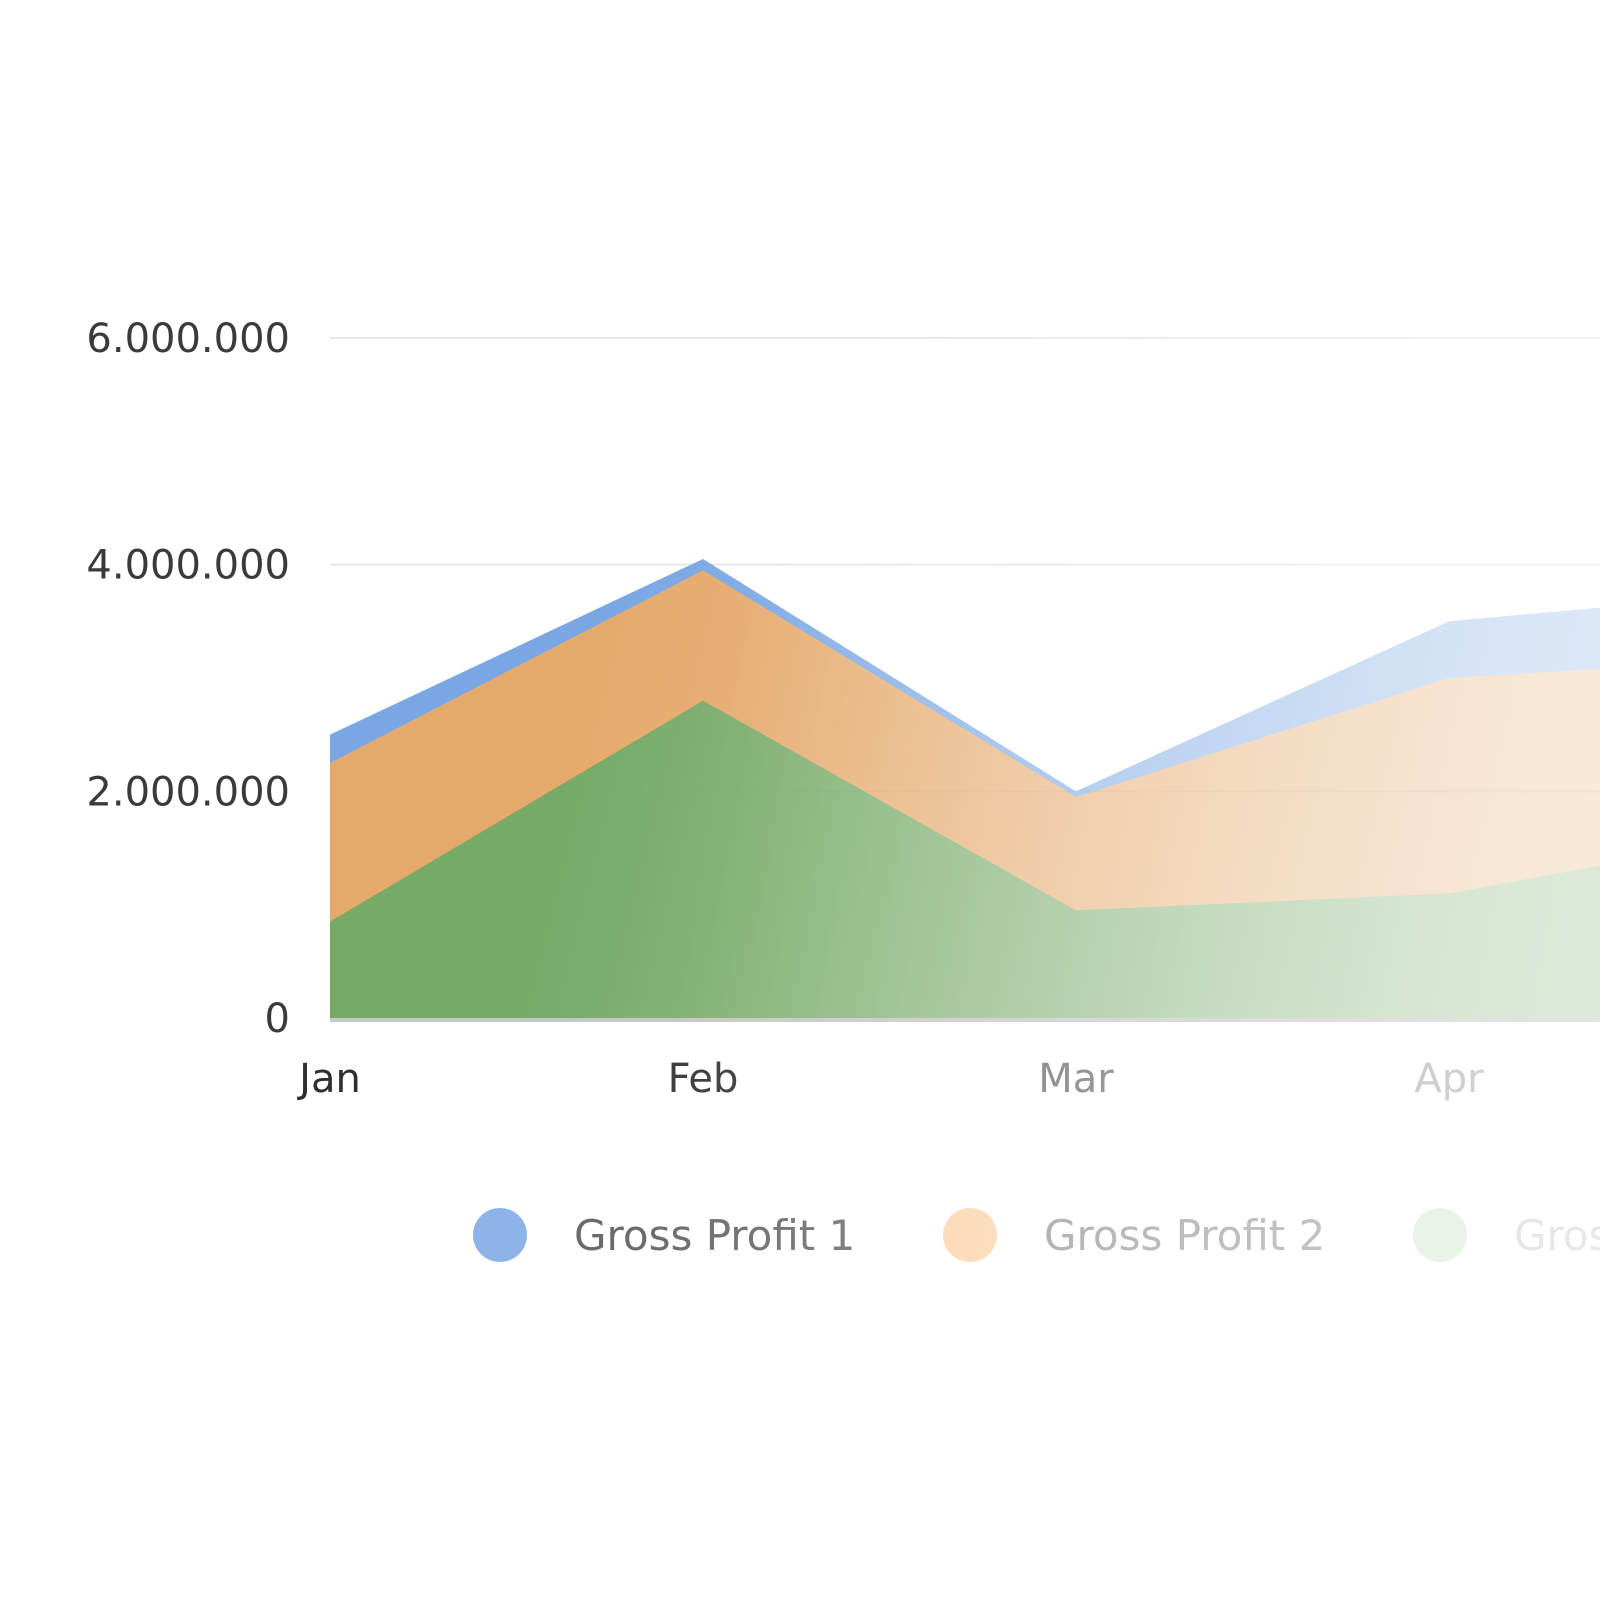 This screenshot has height=1600, width=1600. Describe the element at coordinates (703, 1079) in the screenshot. I see `x-tick-label: Feb` at that location.